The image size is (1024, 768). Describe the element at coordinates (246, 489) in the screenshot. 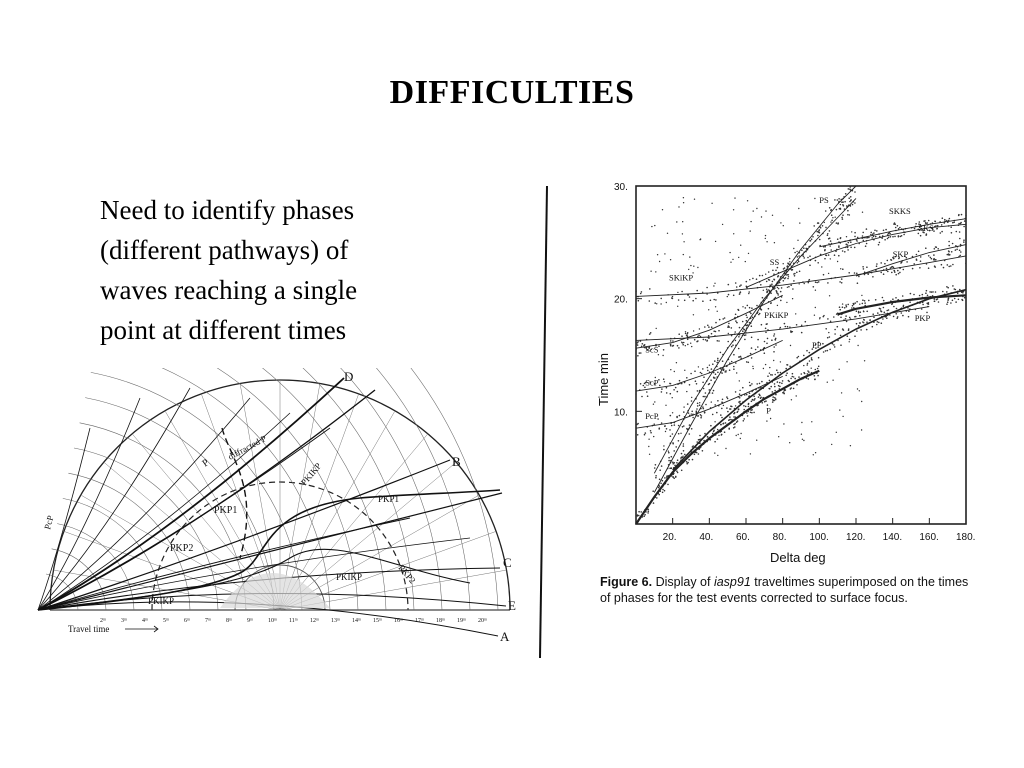

I see `wavefront-arc` at that location.